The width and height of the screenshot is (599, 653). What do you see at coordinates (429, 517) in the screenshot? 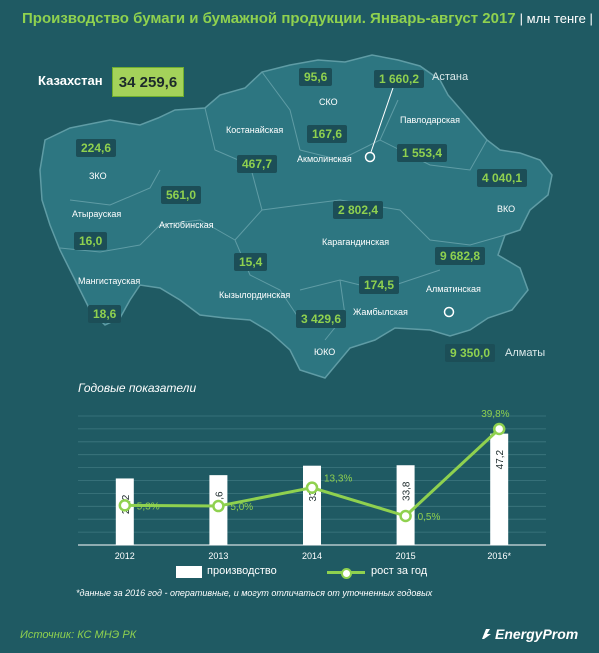
I see `growth-value-label: 0,5%` at bounding box center [429, 517].